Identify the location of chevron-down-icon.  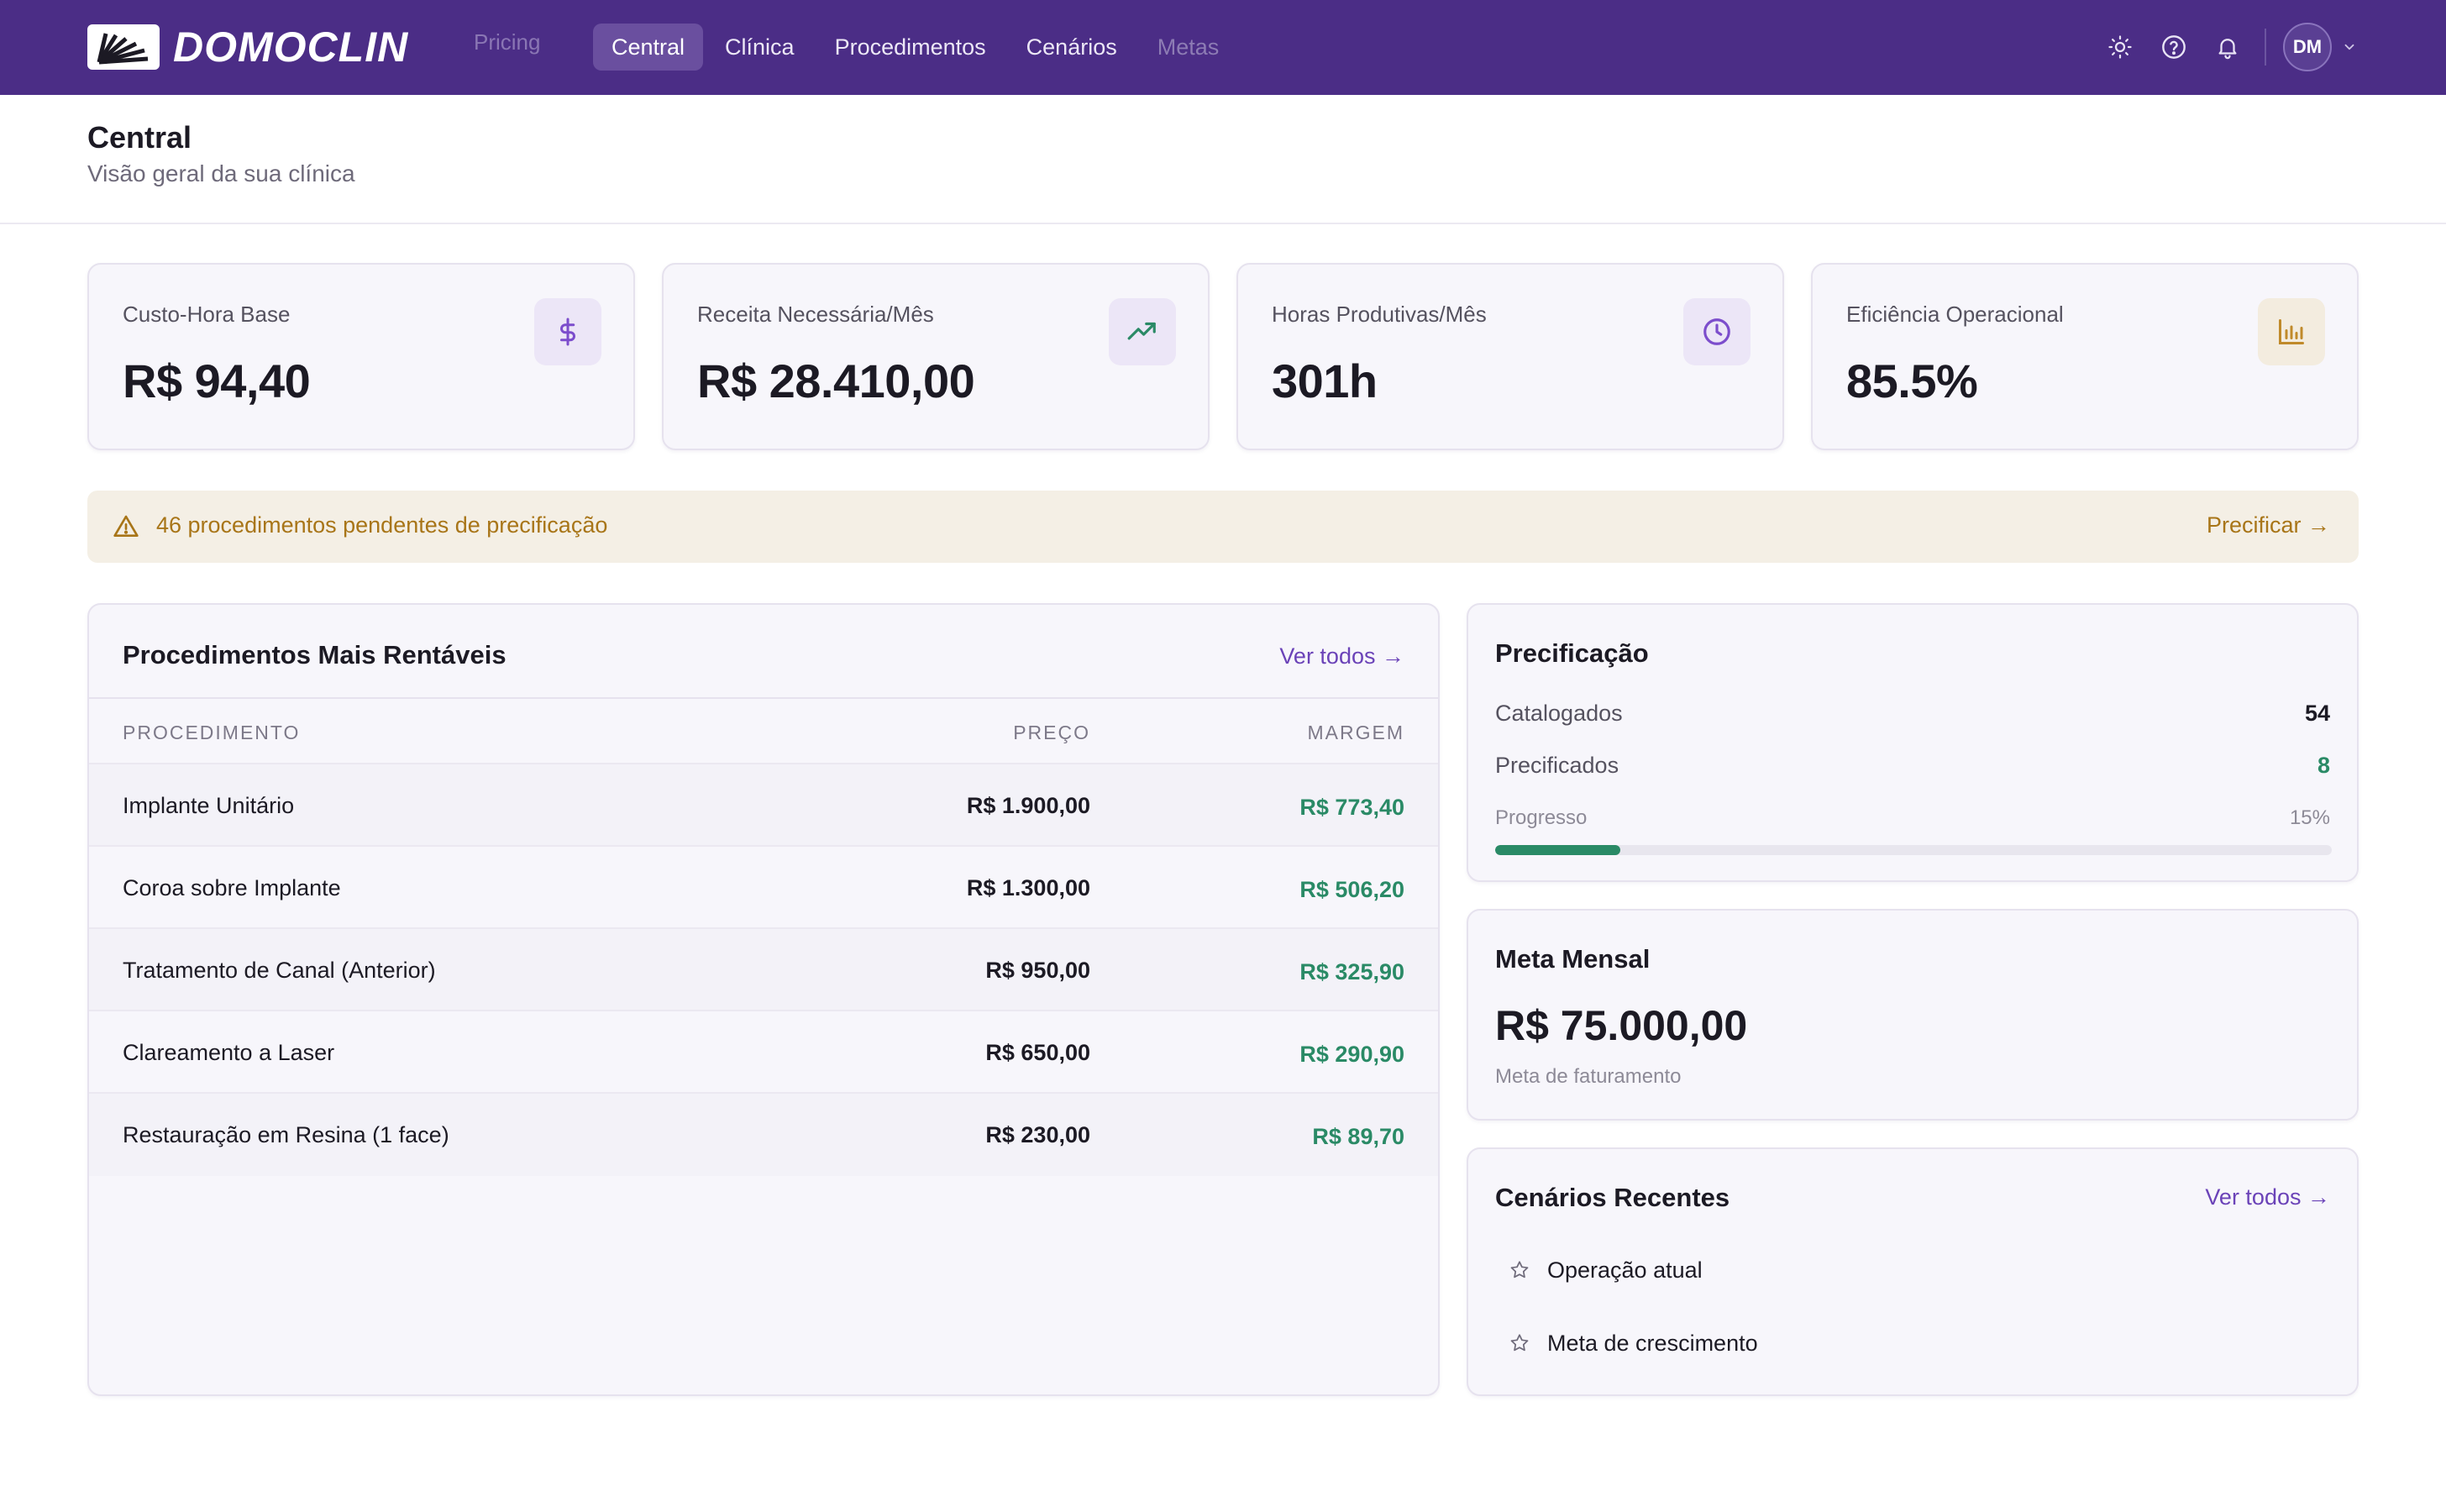
(2349, 47).